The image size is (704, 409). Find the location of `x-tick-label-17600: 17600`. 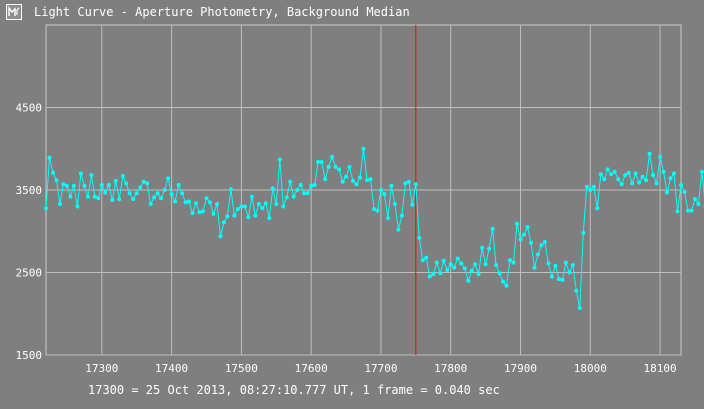

x-tick-label-17600: 17600 is located at coordinates (311, 368).